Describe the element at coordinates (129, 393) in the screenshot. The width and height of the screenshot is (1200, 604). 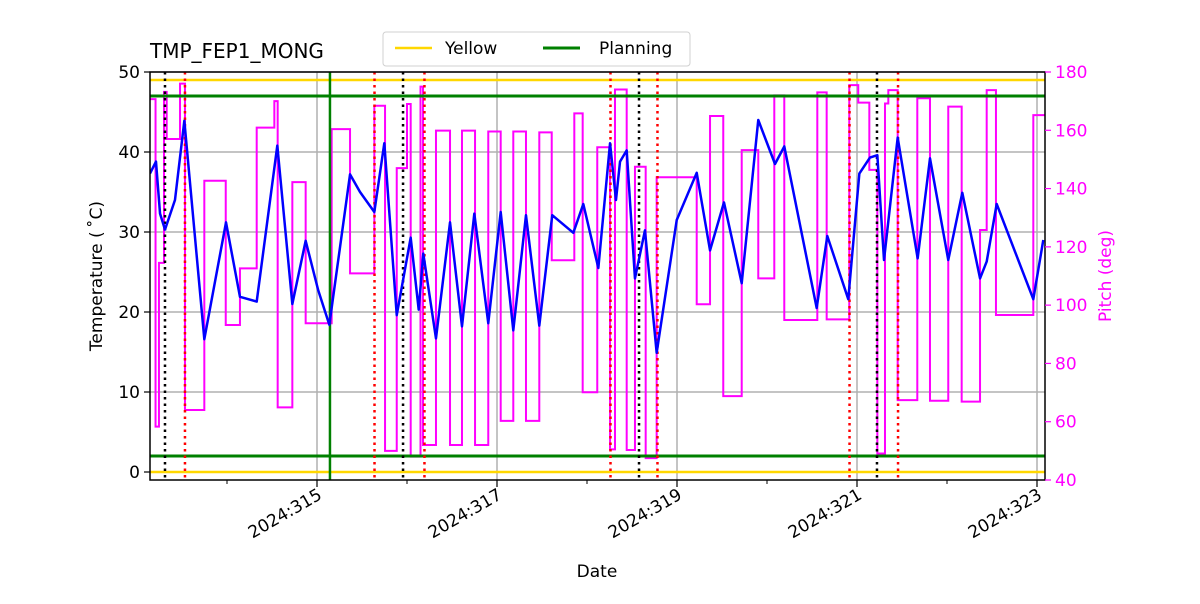
I see `y-tick-label: 10` at that location.